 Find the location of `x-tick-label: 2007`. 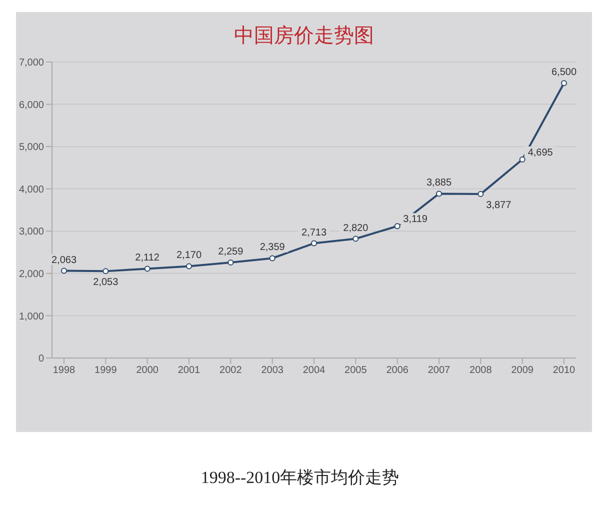

x-tick-label: 2007 is located at coordinates (439, 370).